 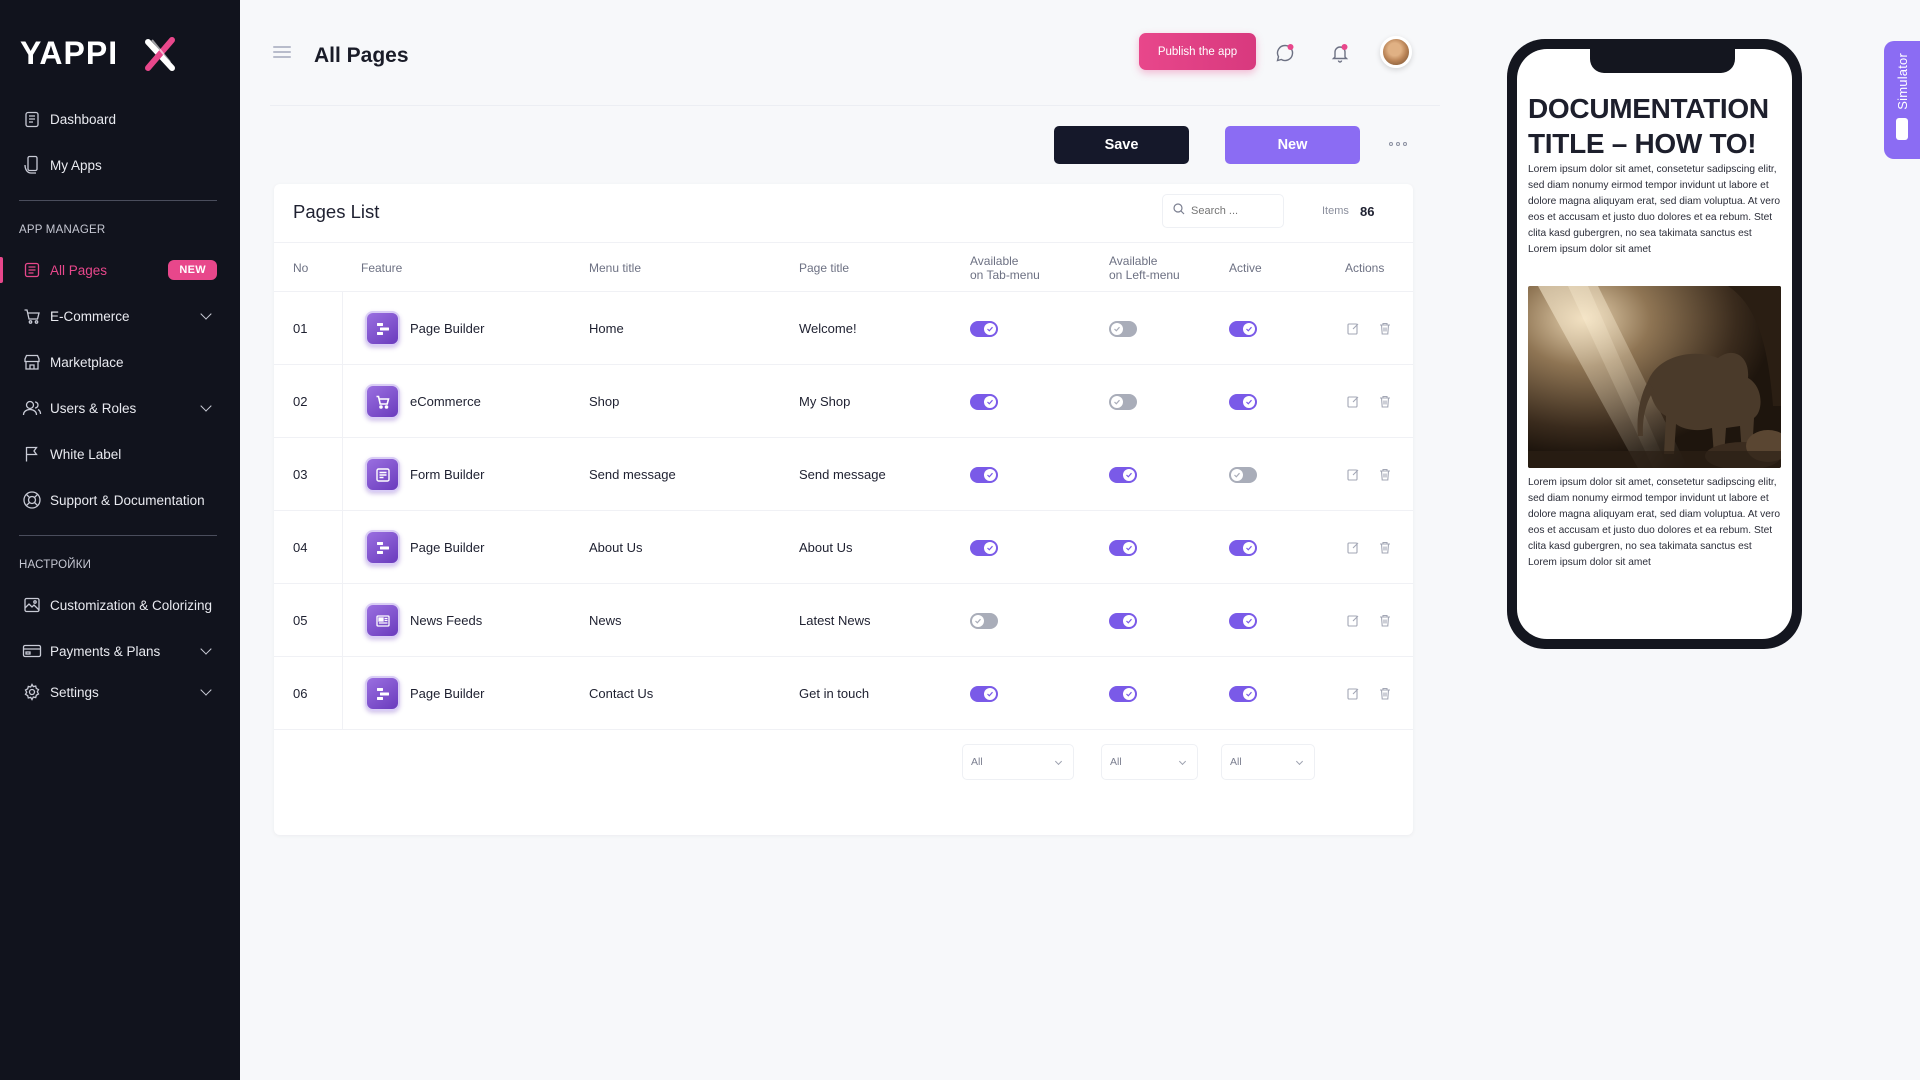 I want to click on tab-menu-filter-select: All, so click(x=1018, y=762).